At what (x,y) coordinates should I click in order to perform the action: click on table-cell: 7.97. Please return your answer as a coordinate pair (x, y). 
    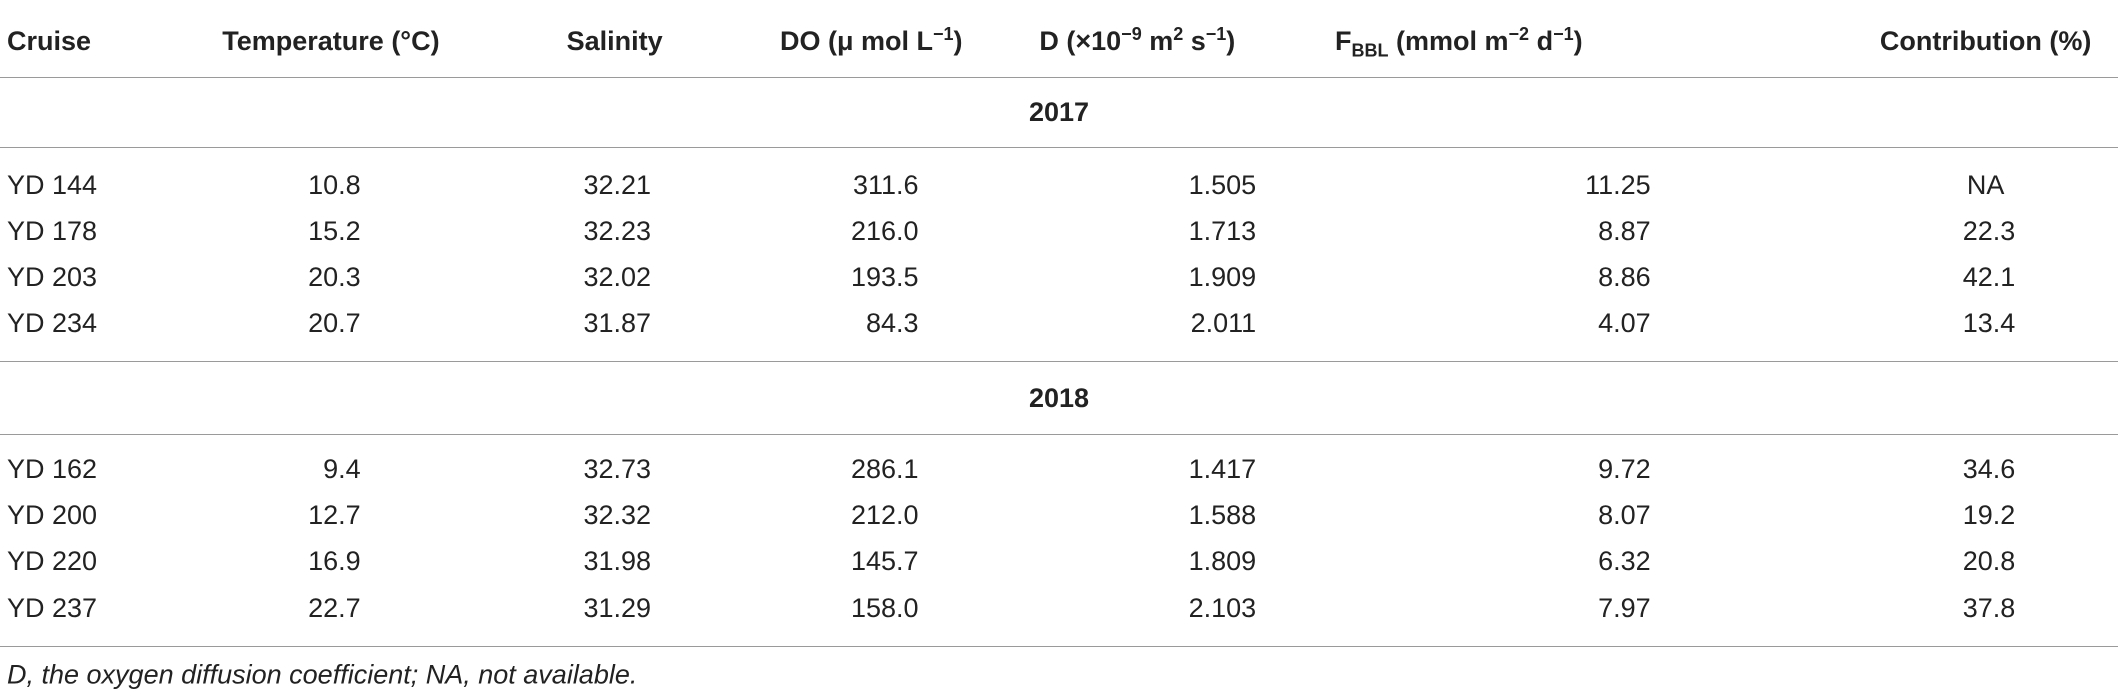
    Looking at the image, I should click on (1624, 608).